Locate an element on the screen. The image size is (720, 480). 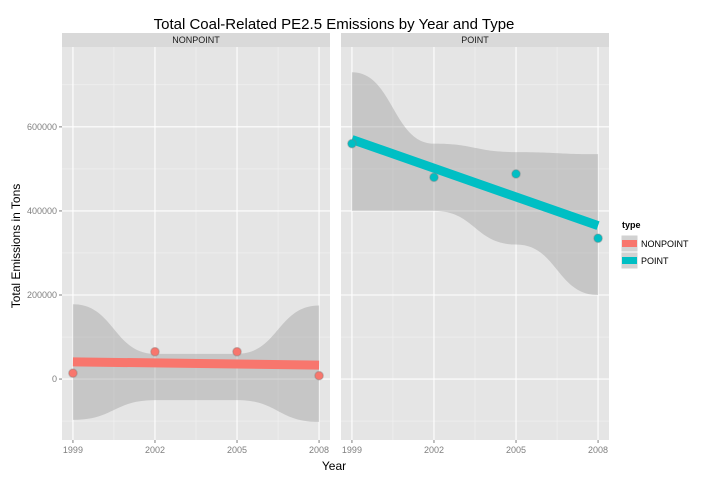
x-axis-title: Year is located at coordinates (334, 466).